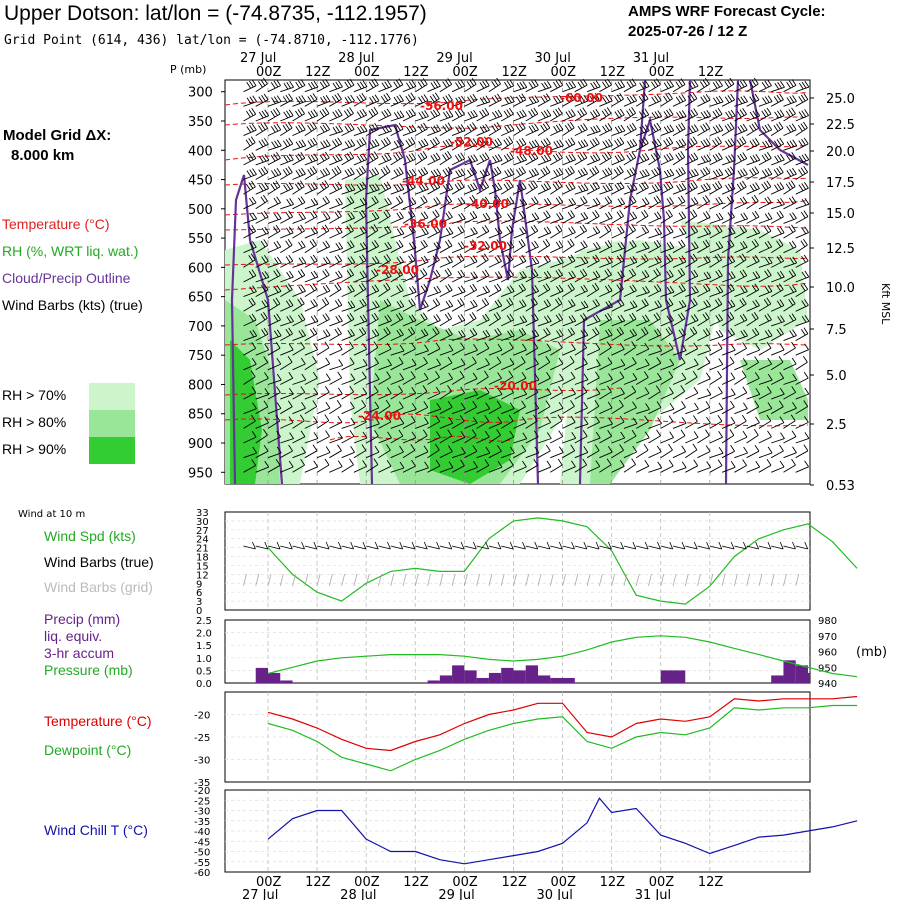 This screenshot has height=900, width=900. I want to click on wind-speed-tick-label: 33, so click(202, 513).